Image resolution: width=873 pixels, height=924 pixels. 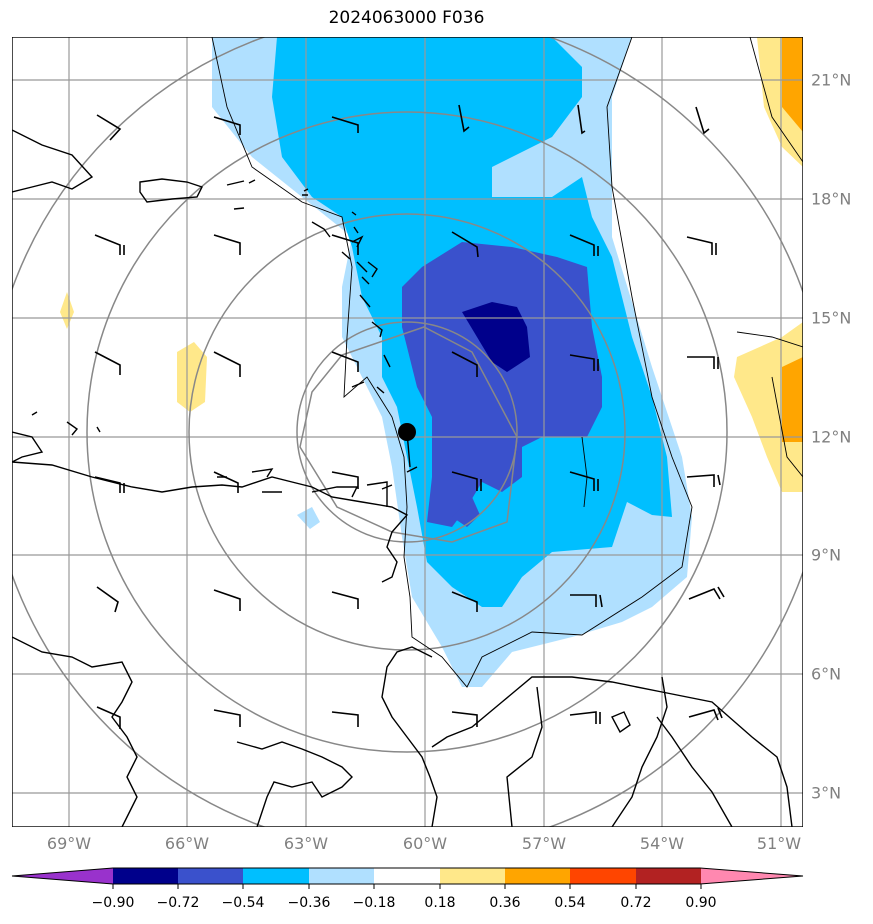 I want to click on colorbar-tick-label: 0.36, so click(x=505, y=903).